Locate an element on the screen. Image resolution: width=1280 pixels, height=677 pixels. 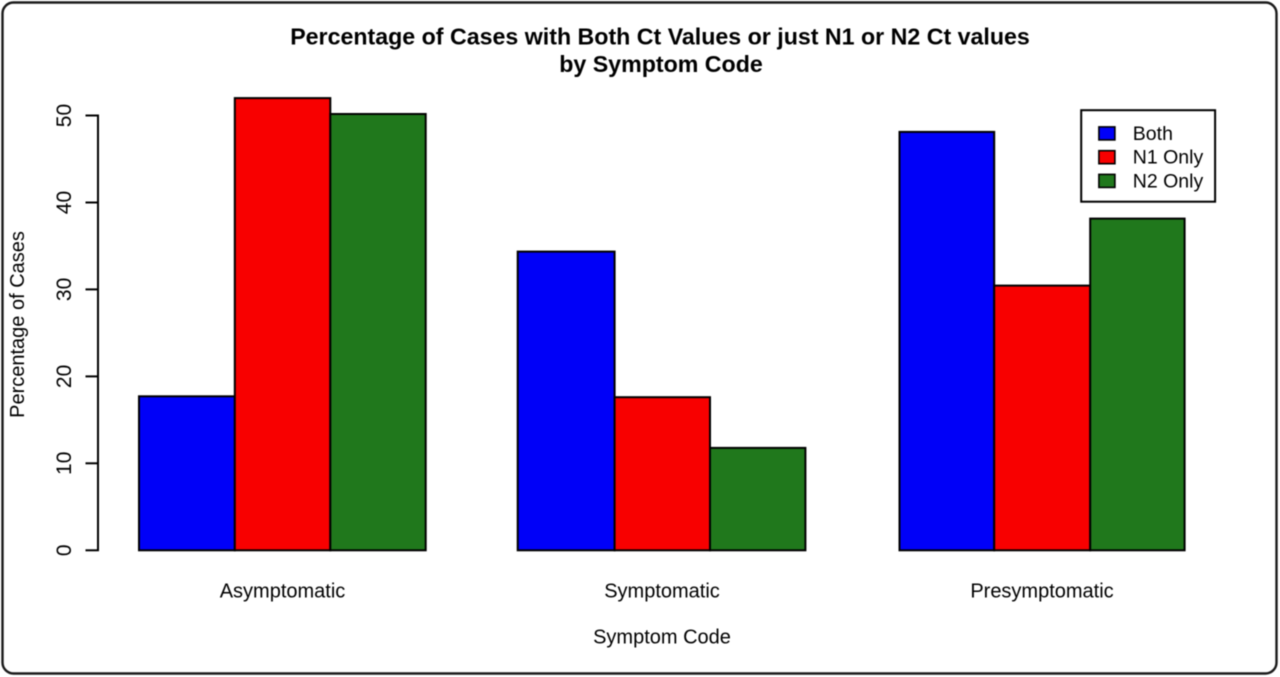
svg-text: by Symptom Code is located at coordinates (661, 64).